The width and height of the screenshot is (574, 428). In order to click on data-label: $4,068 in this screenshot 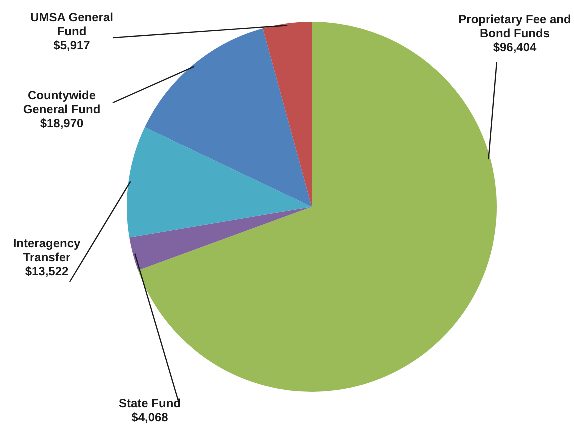, I will do `click(150, 417)`.